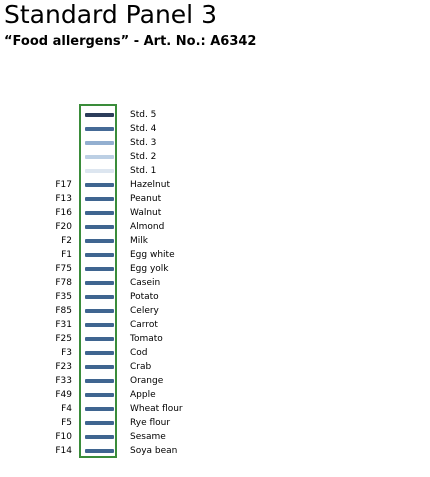 The width and height of the screenshot is (430, 477). What do you see at coordinates (215, 297) in the screenshot?
I see `list-item: F35 Potato` at bounding box center [215, 297].